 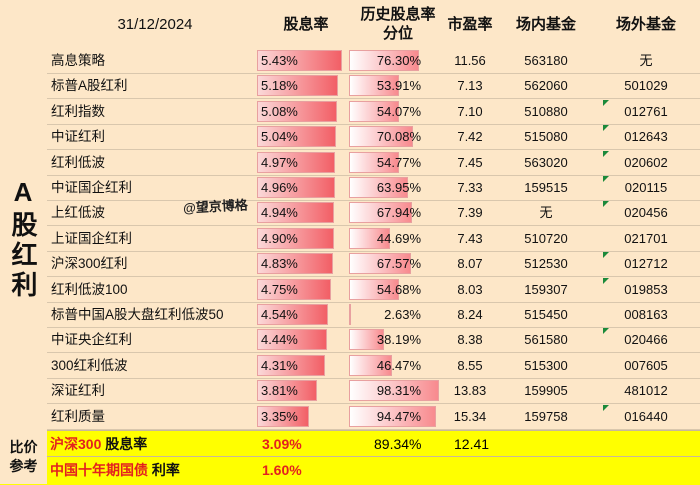 I want to click on index-name: 高息策略, so click(x=78, y=60).